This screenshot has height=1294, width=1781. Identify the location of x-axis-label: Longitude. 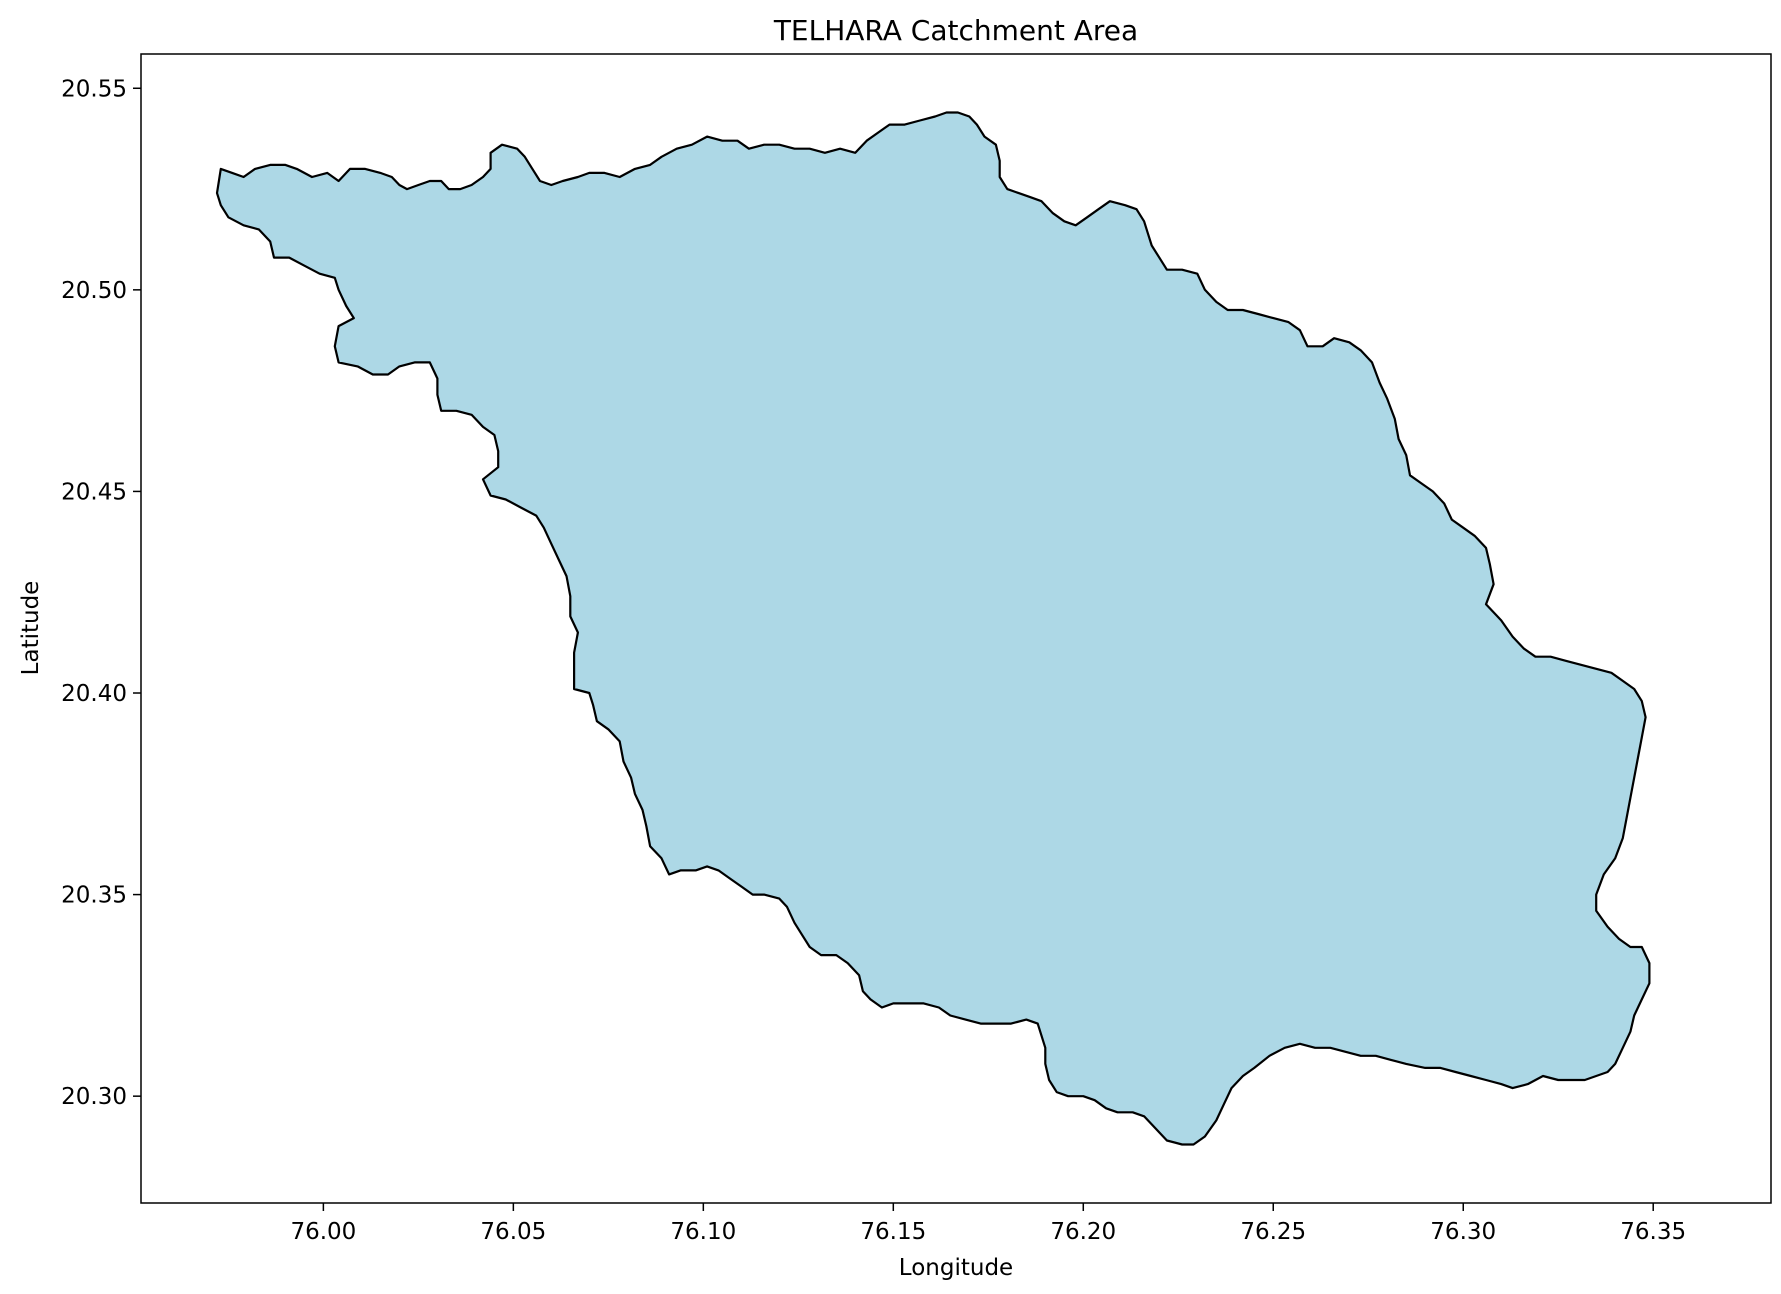
(956, 1268).